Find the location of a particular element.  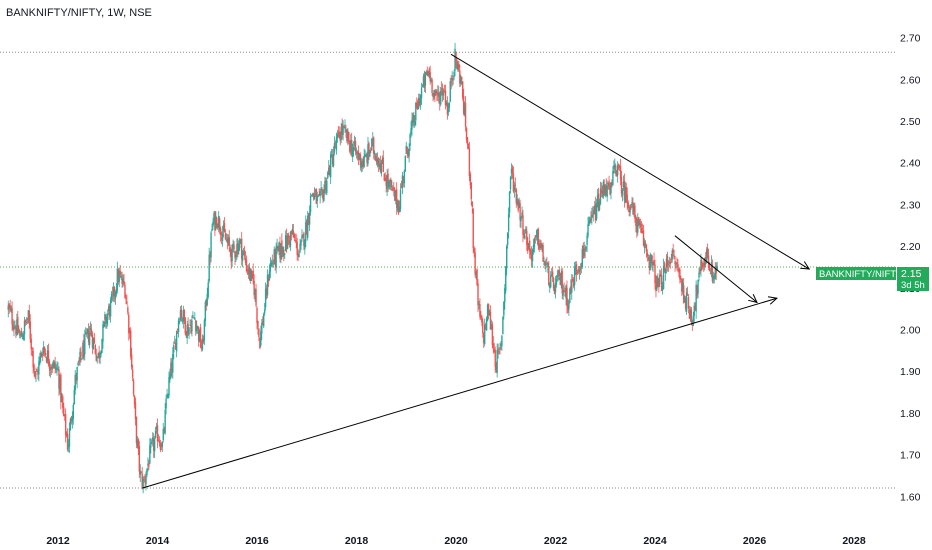

chart-title: BANKNIFTY/NIFTY, 1W, NSE is located at coordinates (79, 13).